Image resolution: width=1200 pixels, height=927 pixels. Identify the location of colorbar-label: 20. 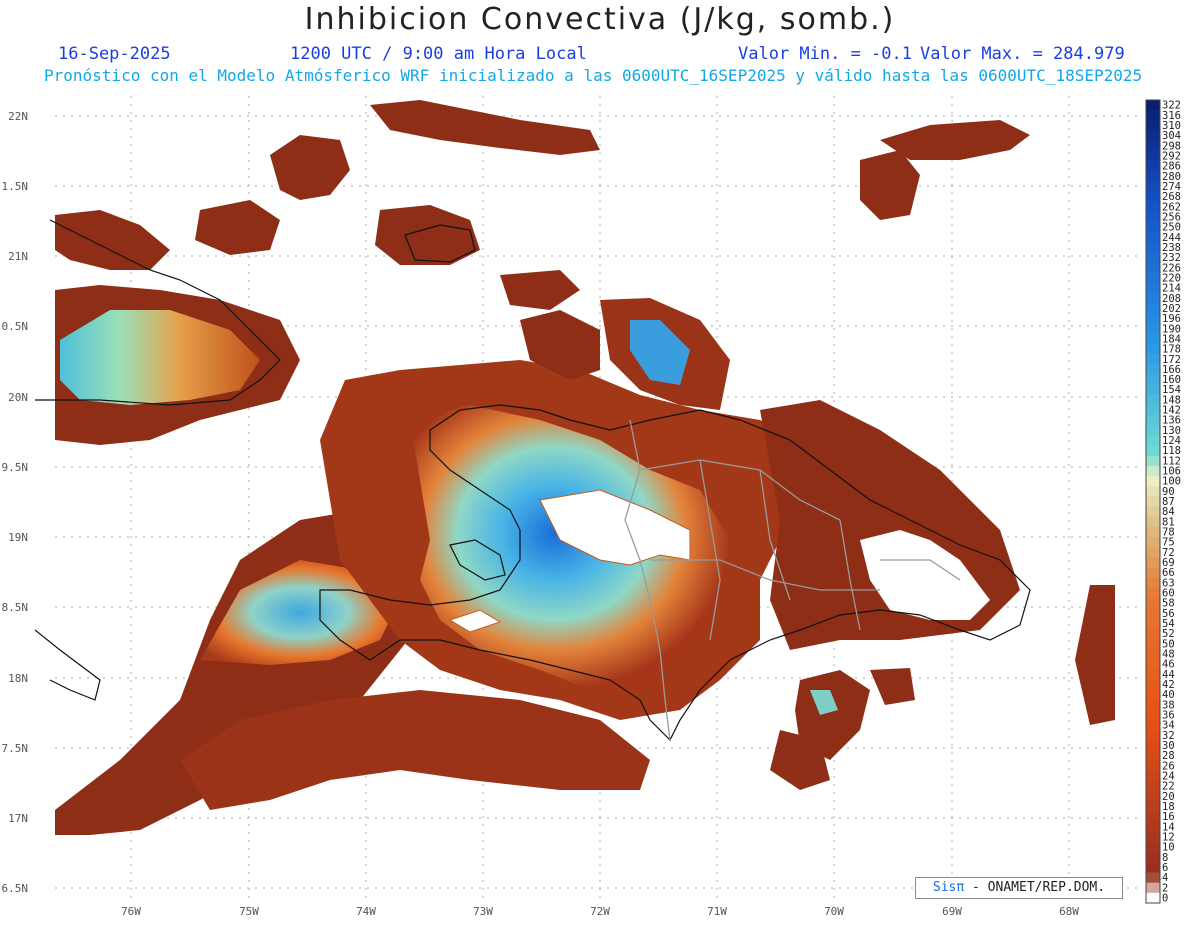
(1168, 797).